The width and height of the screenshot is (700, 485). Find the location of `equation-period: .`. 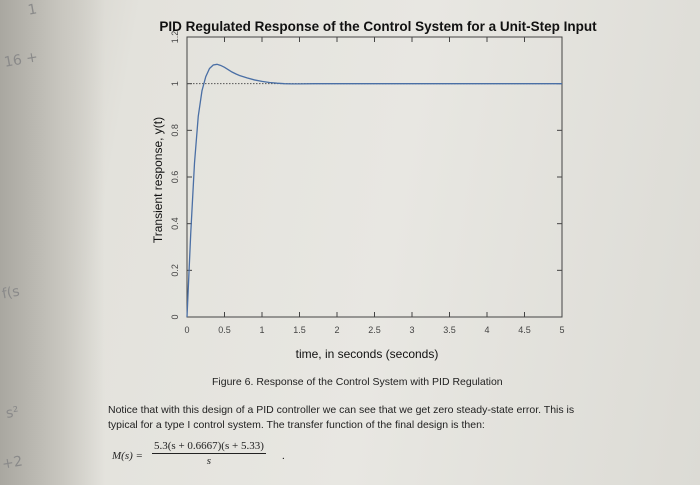

equation-period: . is located at coordinates (283, 456).